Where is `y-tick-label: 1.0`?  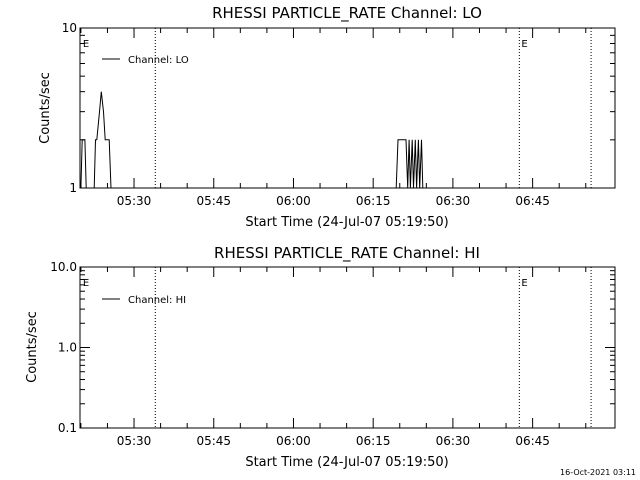
y-tick-label: 1.0 is located at coordinates (67, 348).